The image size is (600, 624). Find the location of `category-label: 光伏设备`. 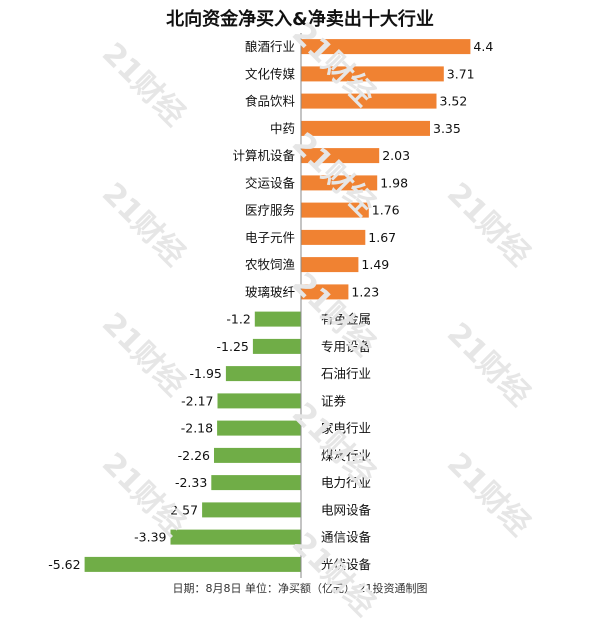

category-label: 光伏设备 is located at coordinates (346, 564).